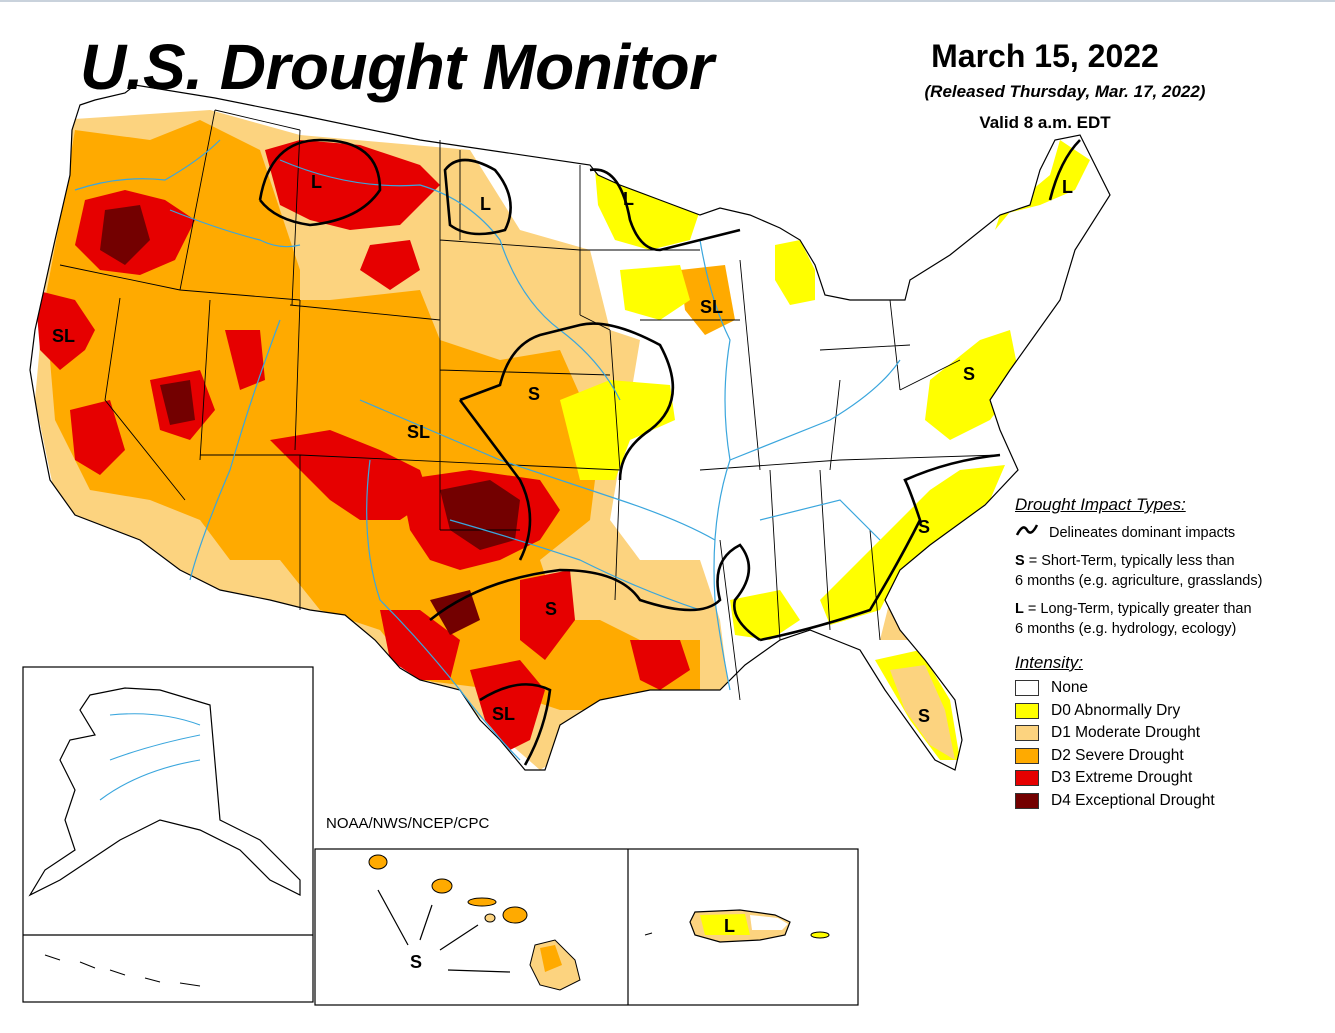 This screenshot has height=1033, width=1335. I want to click on intensity-item: D0 Abnormally Dry, so click(1170, 711).